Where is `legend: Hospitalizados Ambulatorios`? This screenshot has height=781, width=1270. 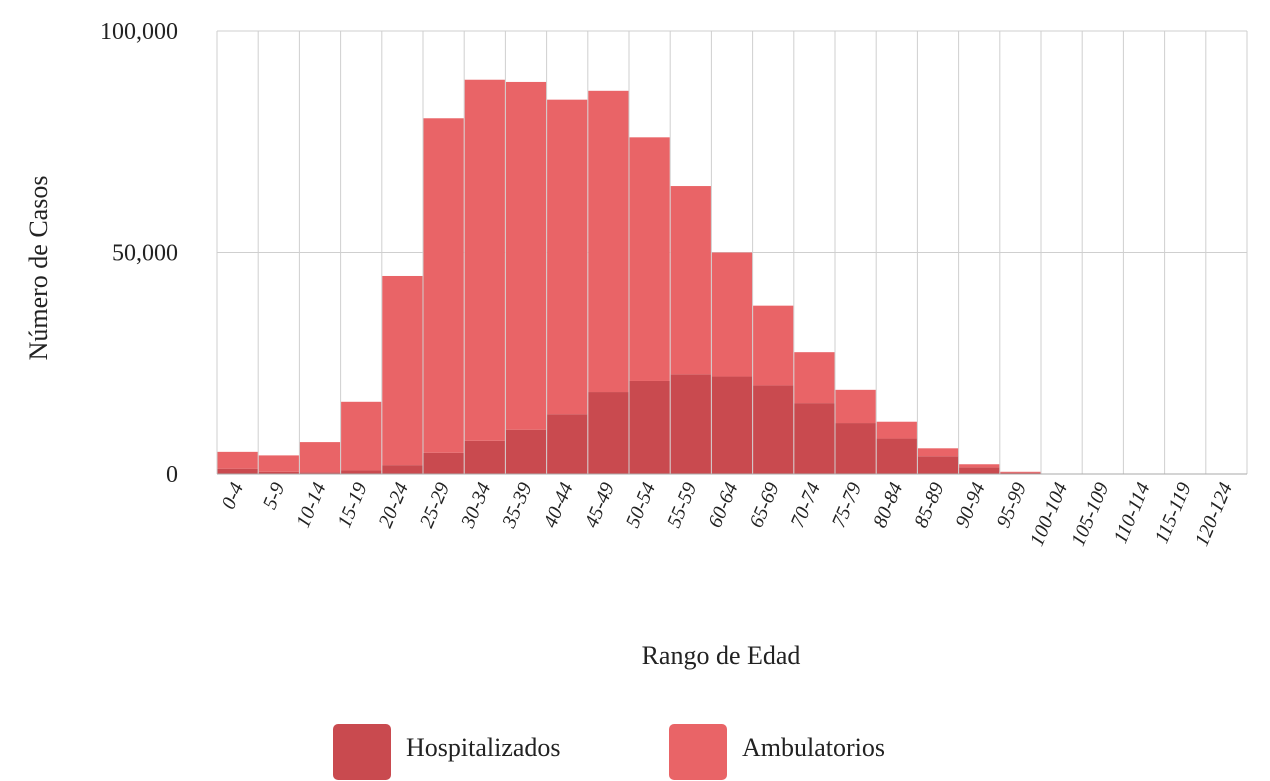
legend: Hospitalizados Ambulatorios is located at coordinates (635, 752).